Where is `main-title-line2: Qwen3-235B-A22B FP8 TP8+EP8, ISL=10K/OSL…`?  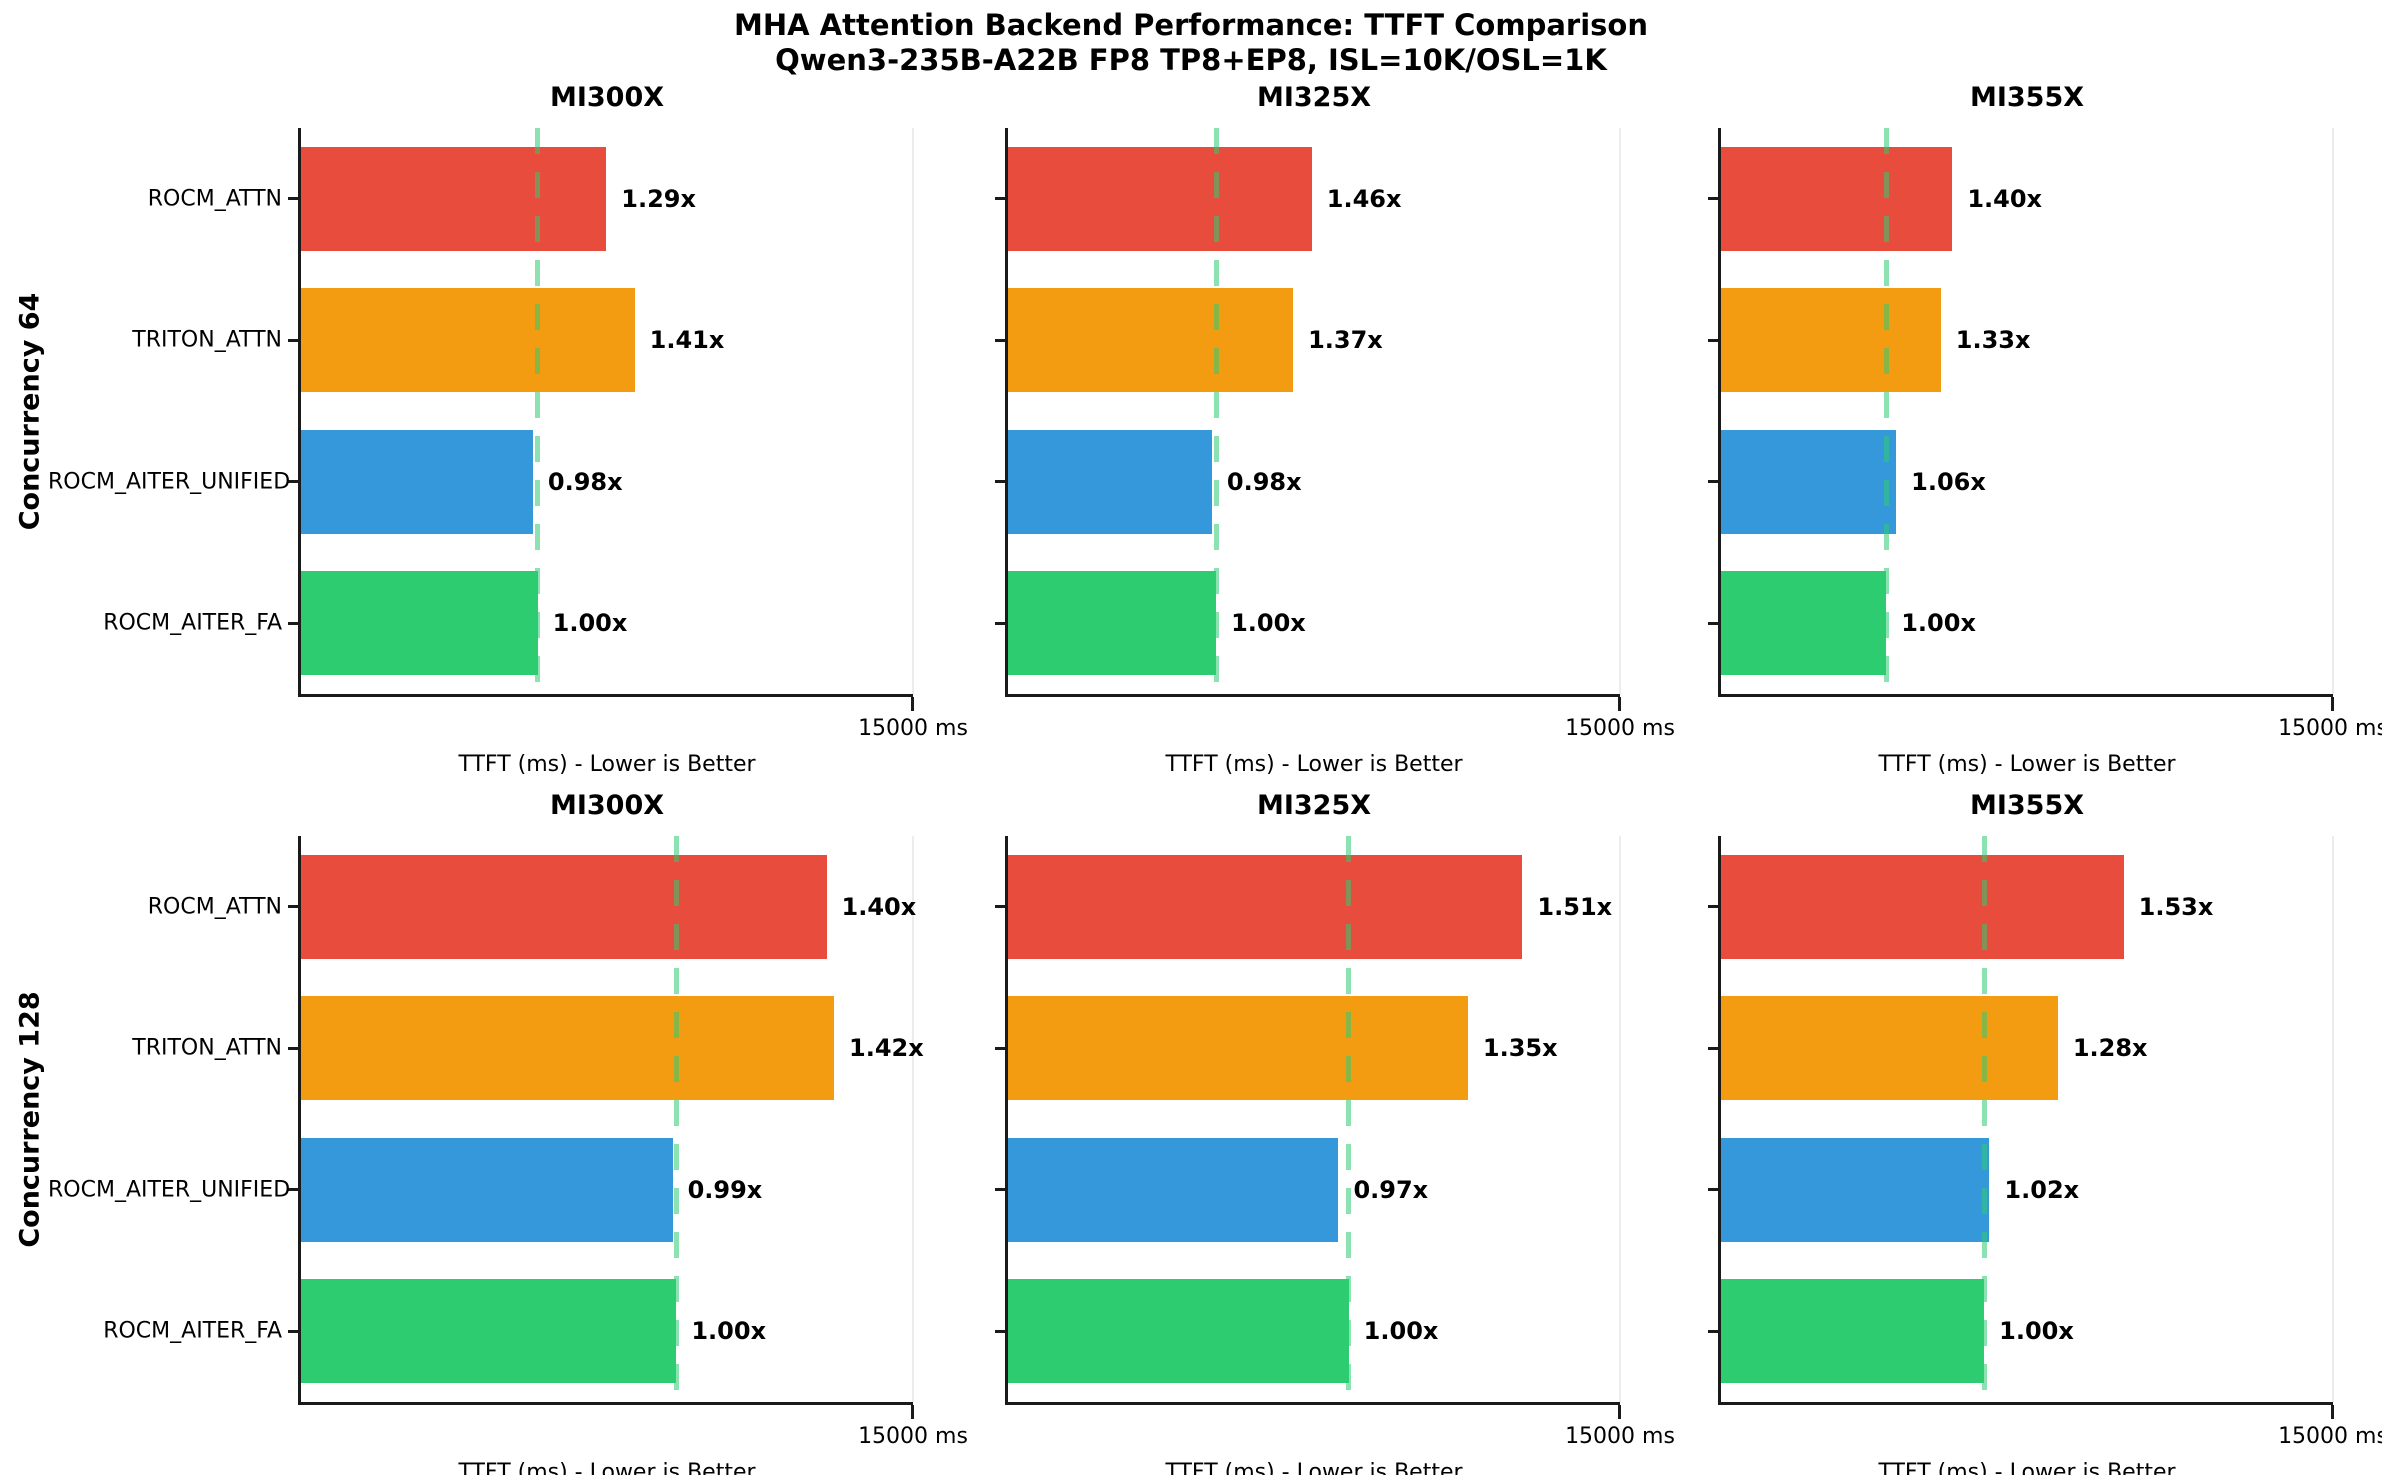 main-title-line2: Qwen3-235B-A22B FP8 TP8+EP8, ISL=10K/OSL… is located at coordinates (1191, 60).